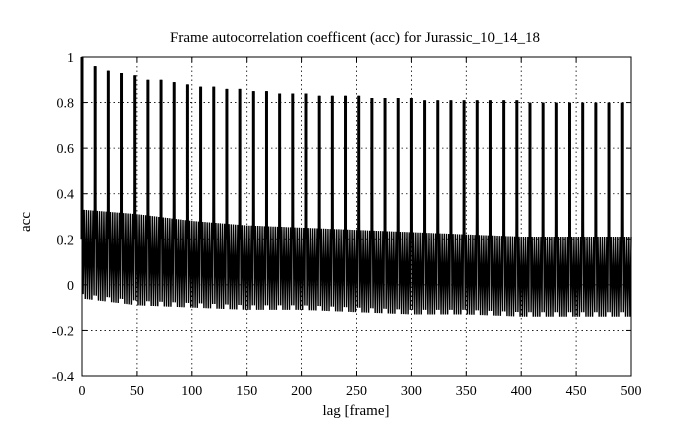 Image resolution: width=689 pixels, height=433 pixels. I want to click on x-tick-label: 250, so click(356, 391).